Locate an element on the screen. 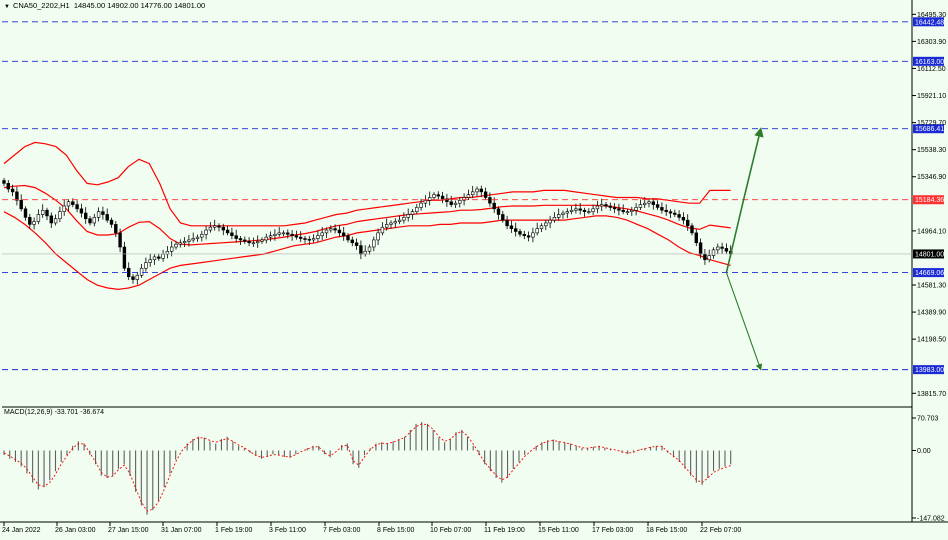 Image resolution: width=948 pixels, height=540 pixels. symbol-label: CNA50_2202,H1 is located at coordinates (41, 5).